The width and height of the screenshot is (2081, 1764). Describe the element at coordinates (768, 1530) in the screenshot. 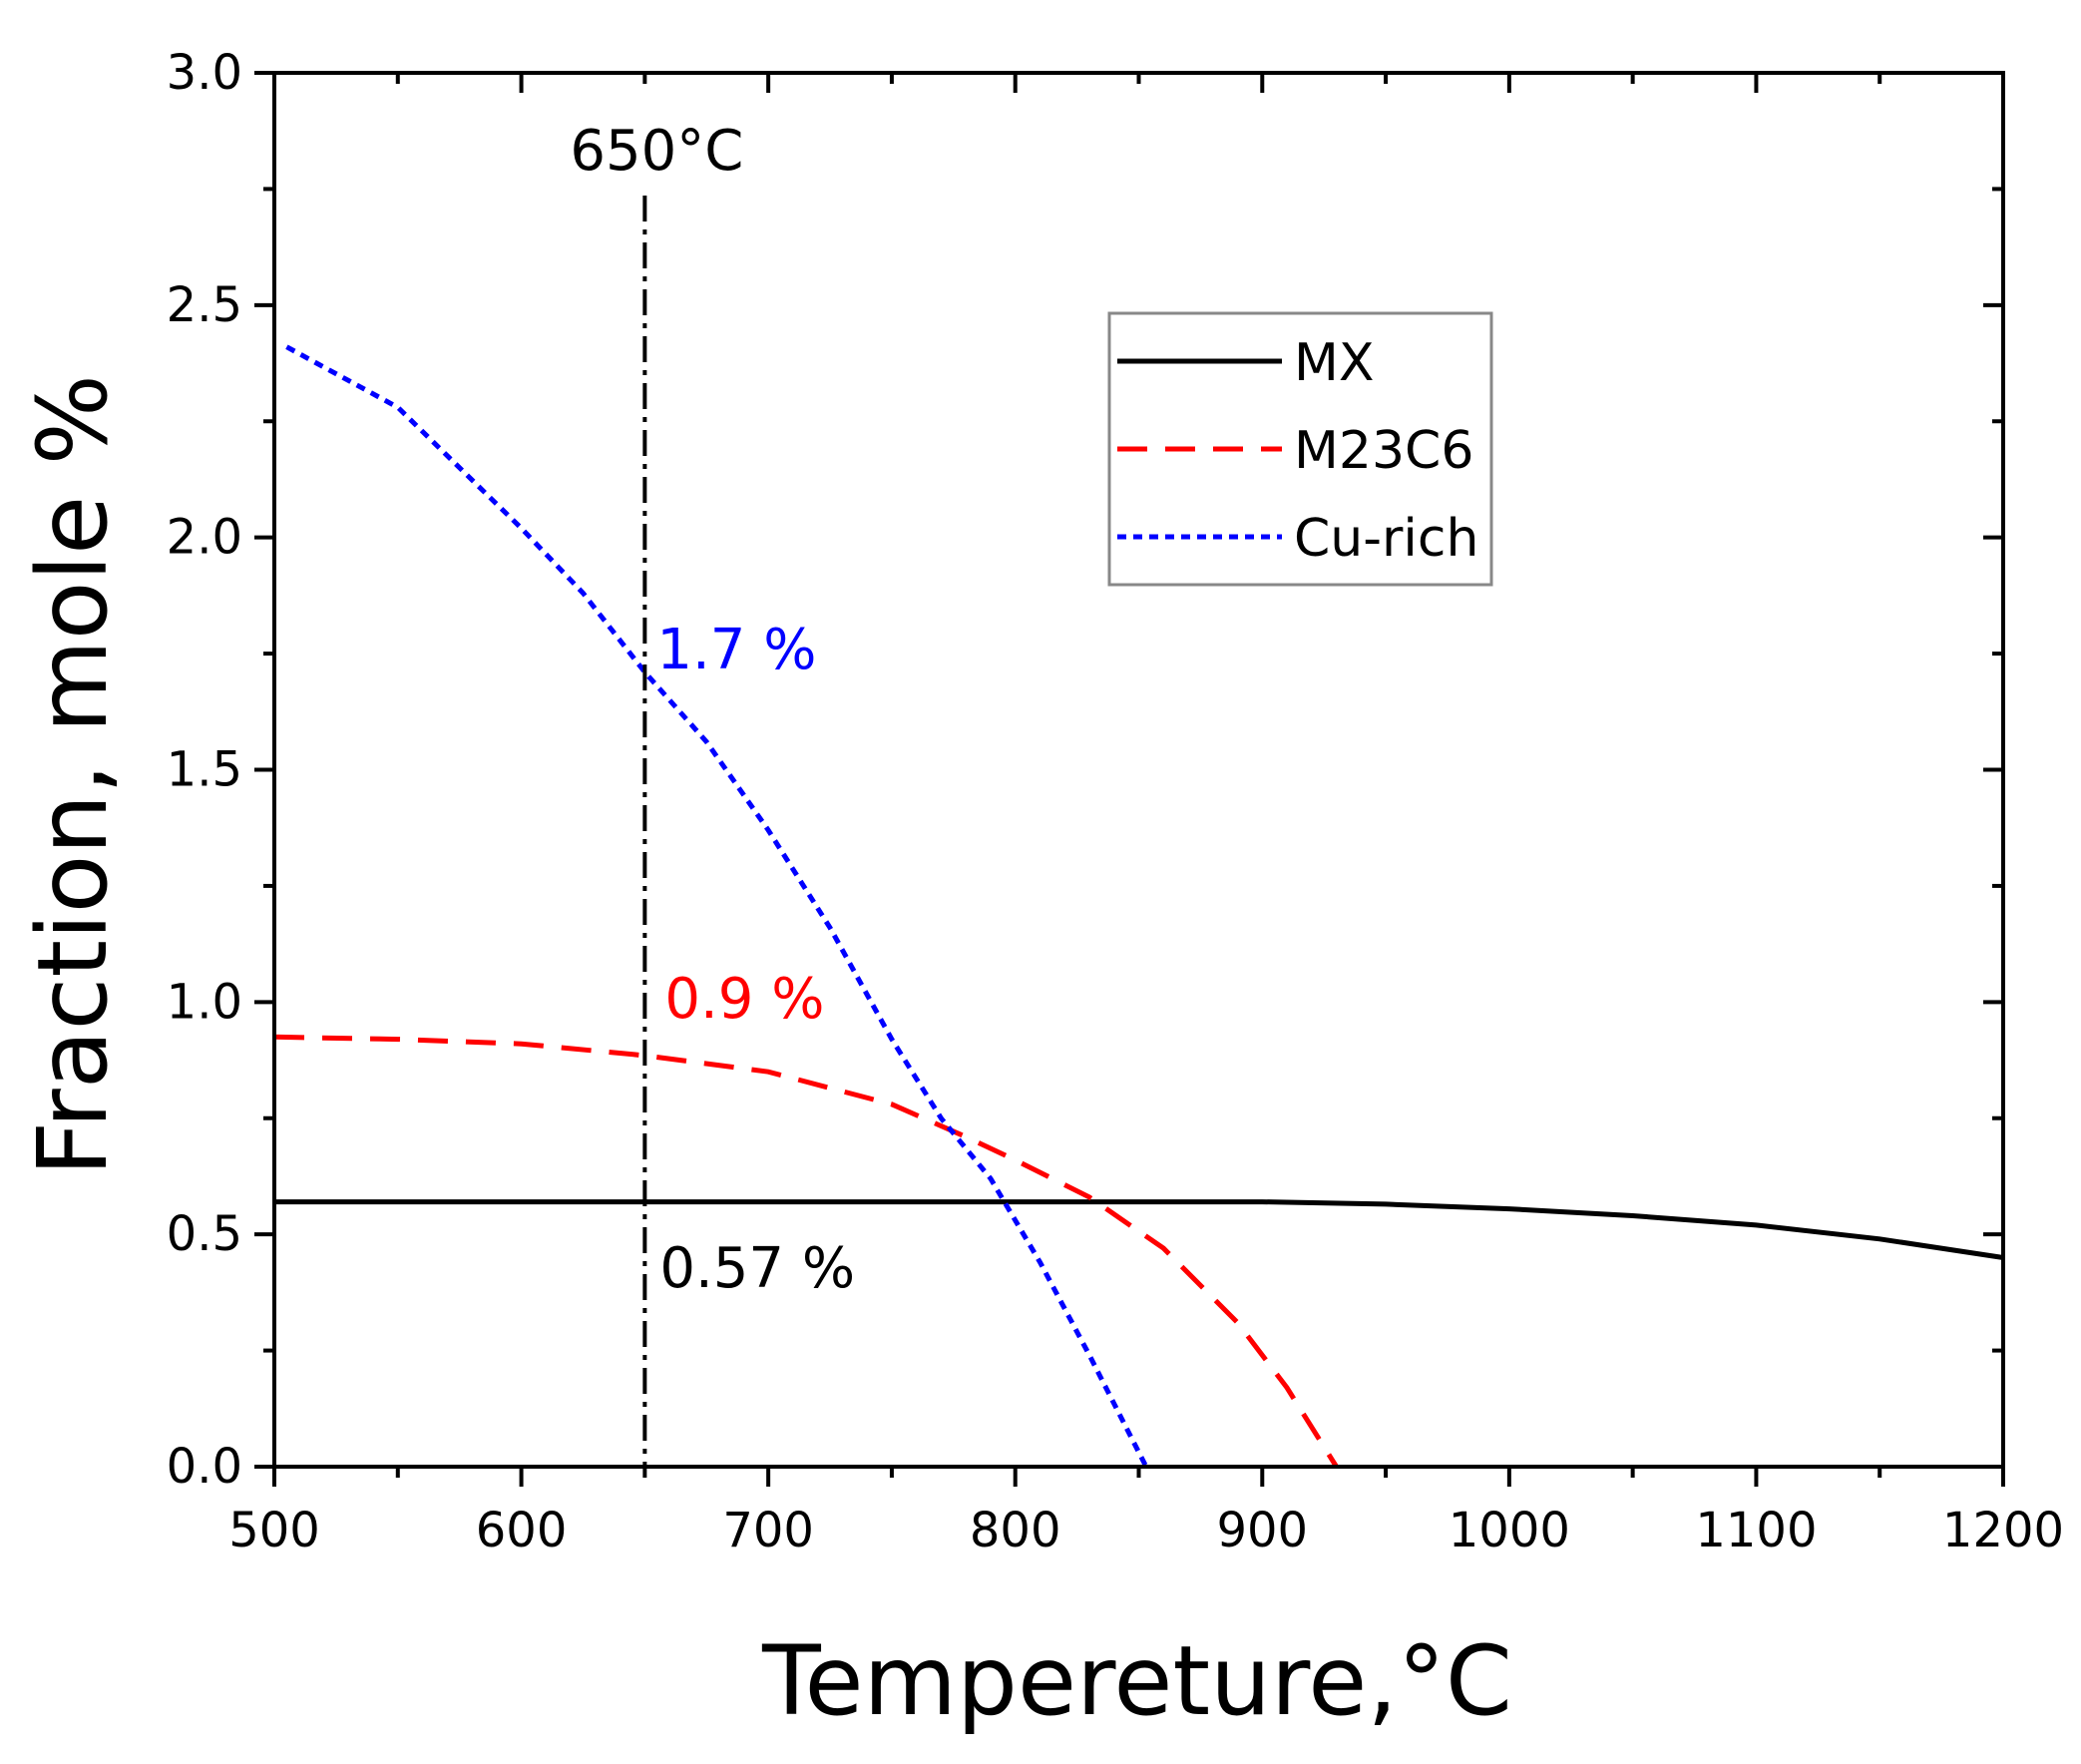

I see `x-tick-label: 700` at that location.